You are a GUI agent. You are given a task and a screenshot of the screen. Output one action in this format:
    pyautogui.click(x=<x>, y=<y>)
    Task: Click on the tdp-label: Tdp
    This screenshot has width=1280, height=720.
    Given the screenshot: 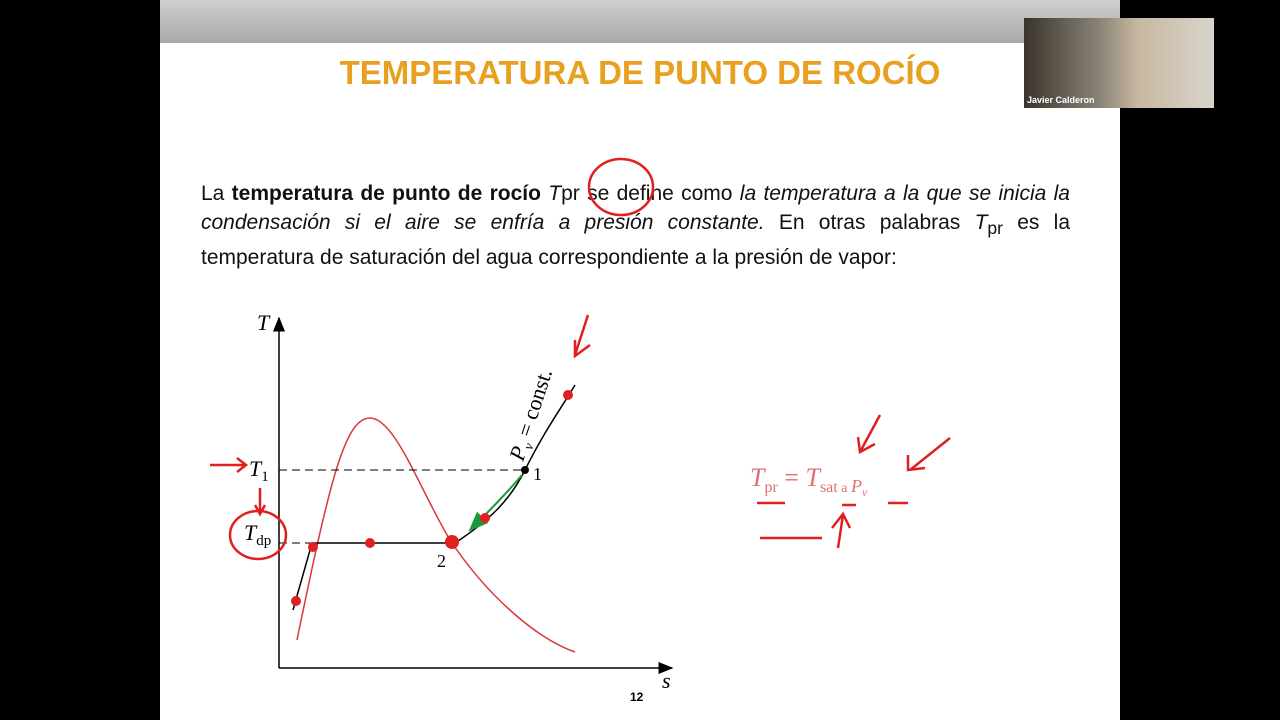 What is the action you would take?
    pyautogui.click(x=257, y=534)
    